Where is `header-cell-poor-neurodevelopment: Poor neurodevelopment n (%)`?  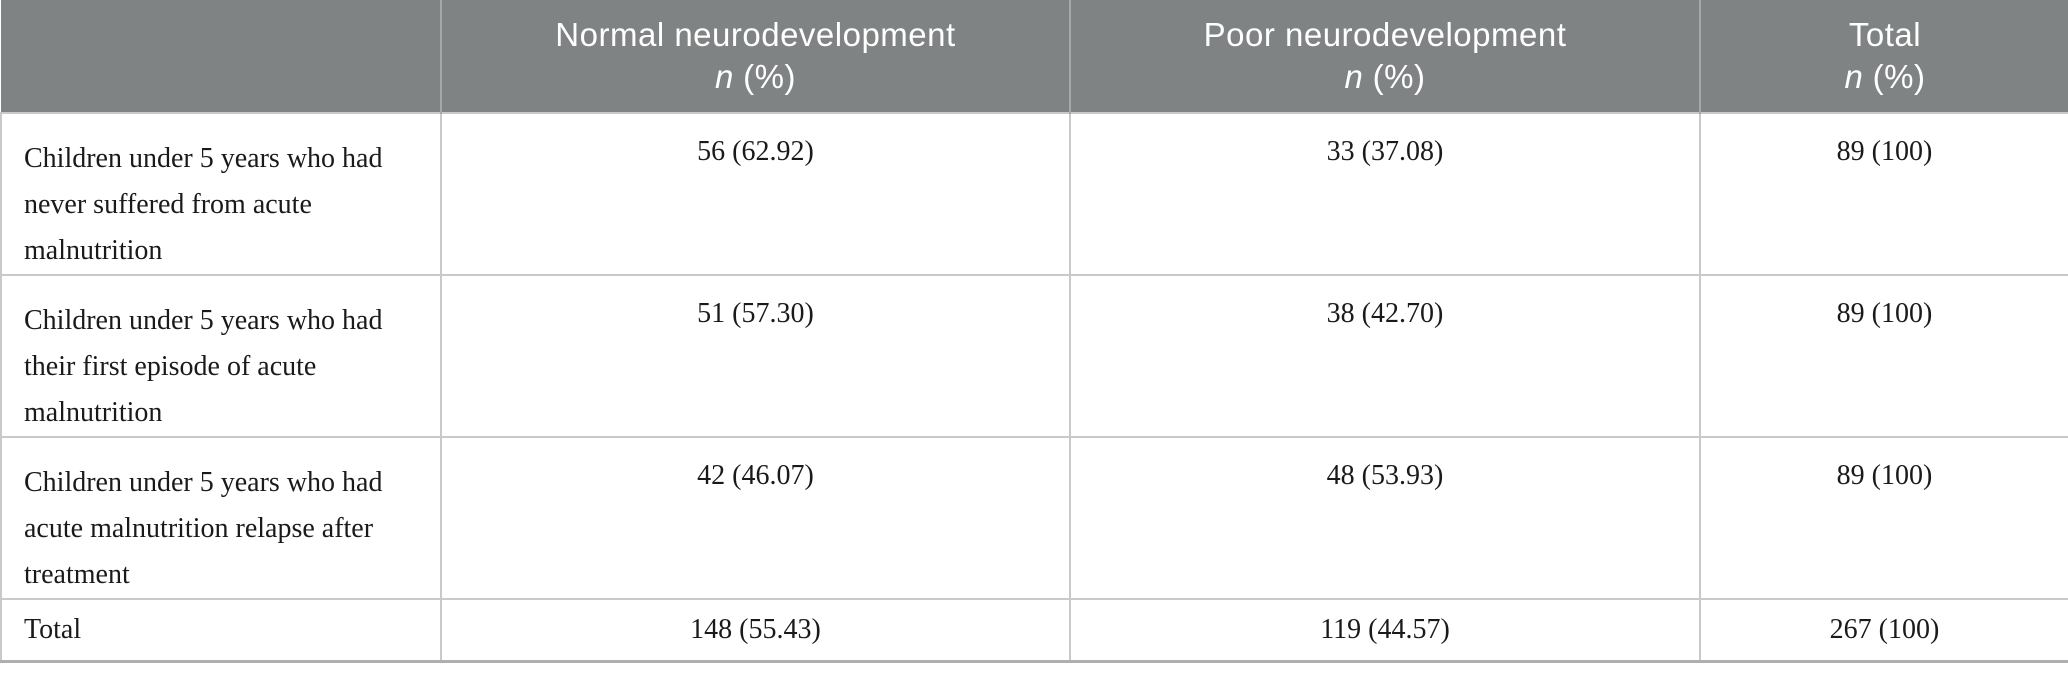
header-cell-poor-neurodevelopment: Poor neurodevelopment n (%) is located at coordinates (1384, 56).